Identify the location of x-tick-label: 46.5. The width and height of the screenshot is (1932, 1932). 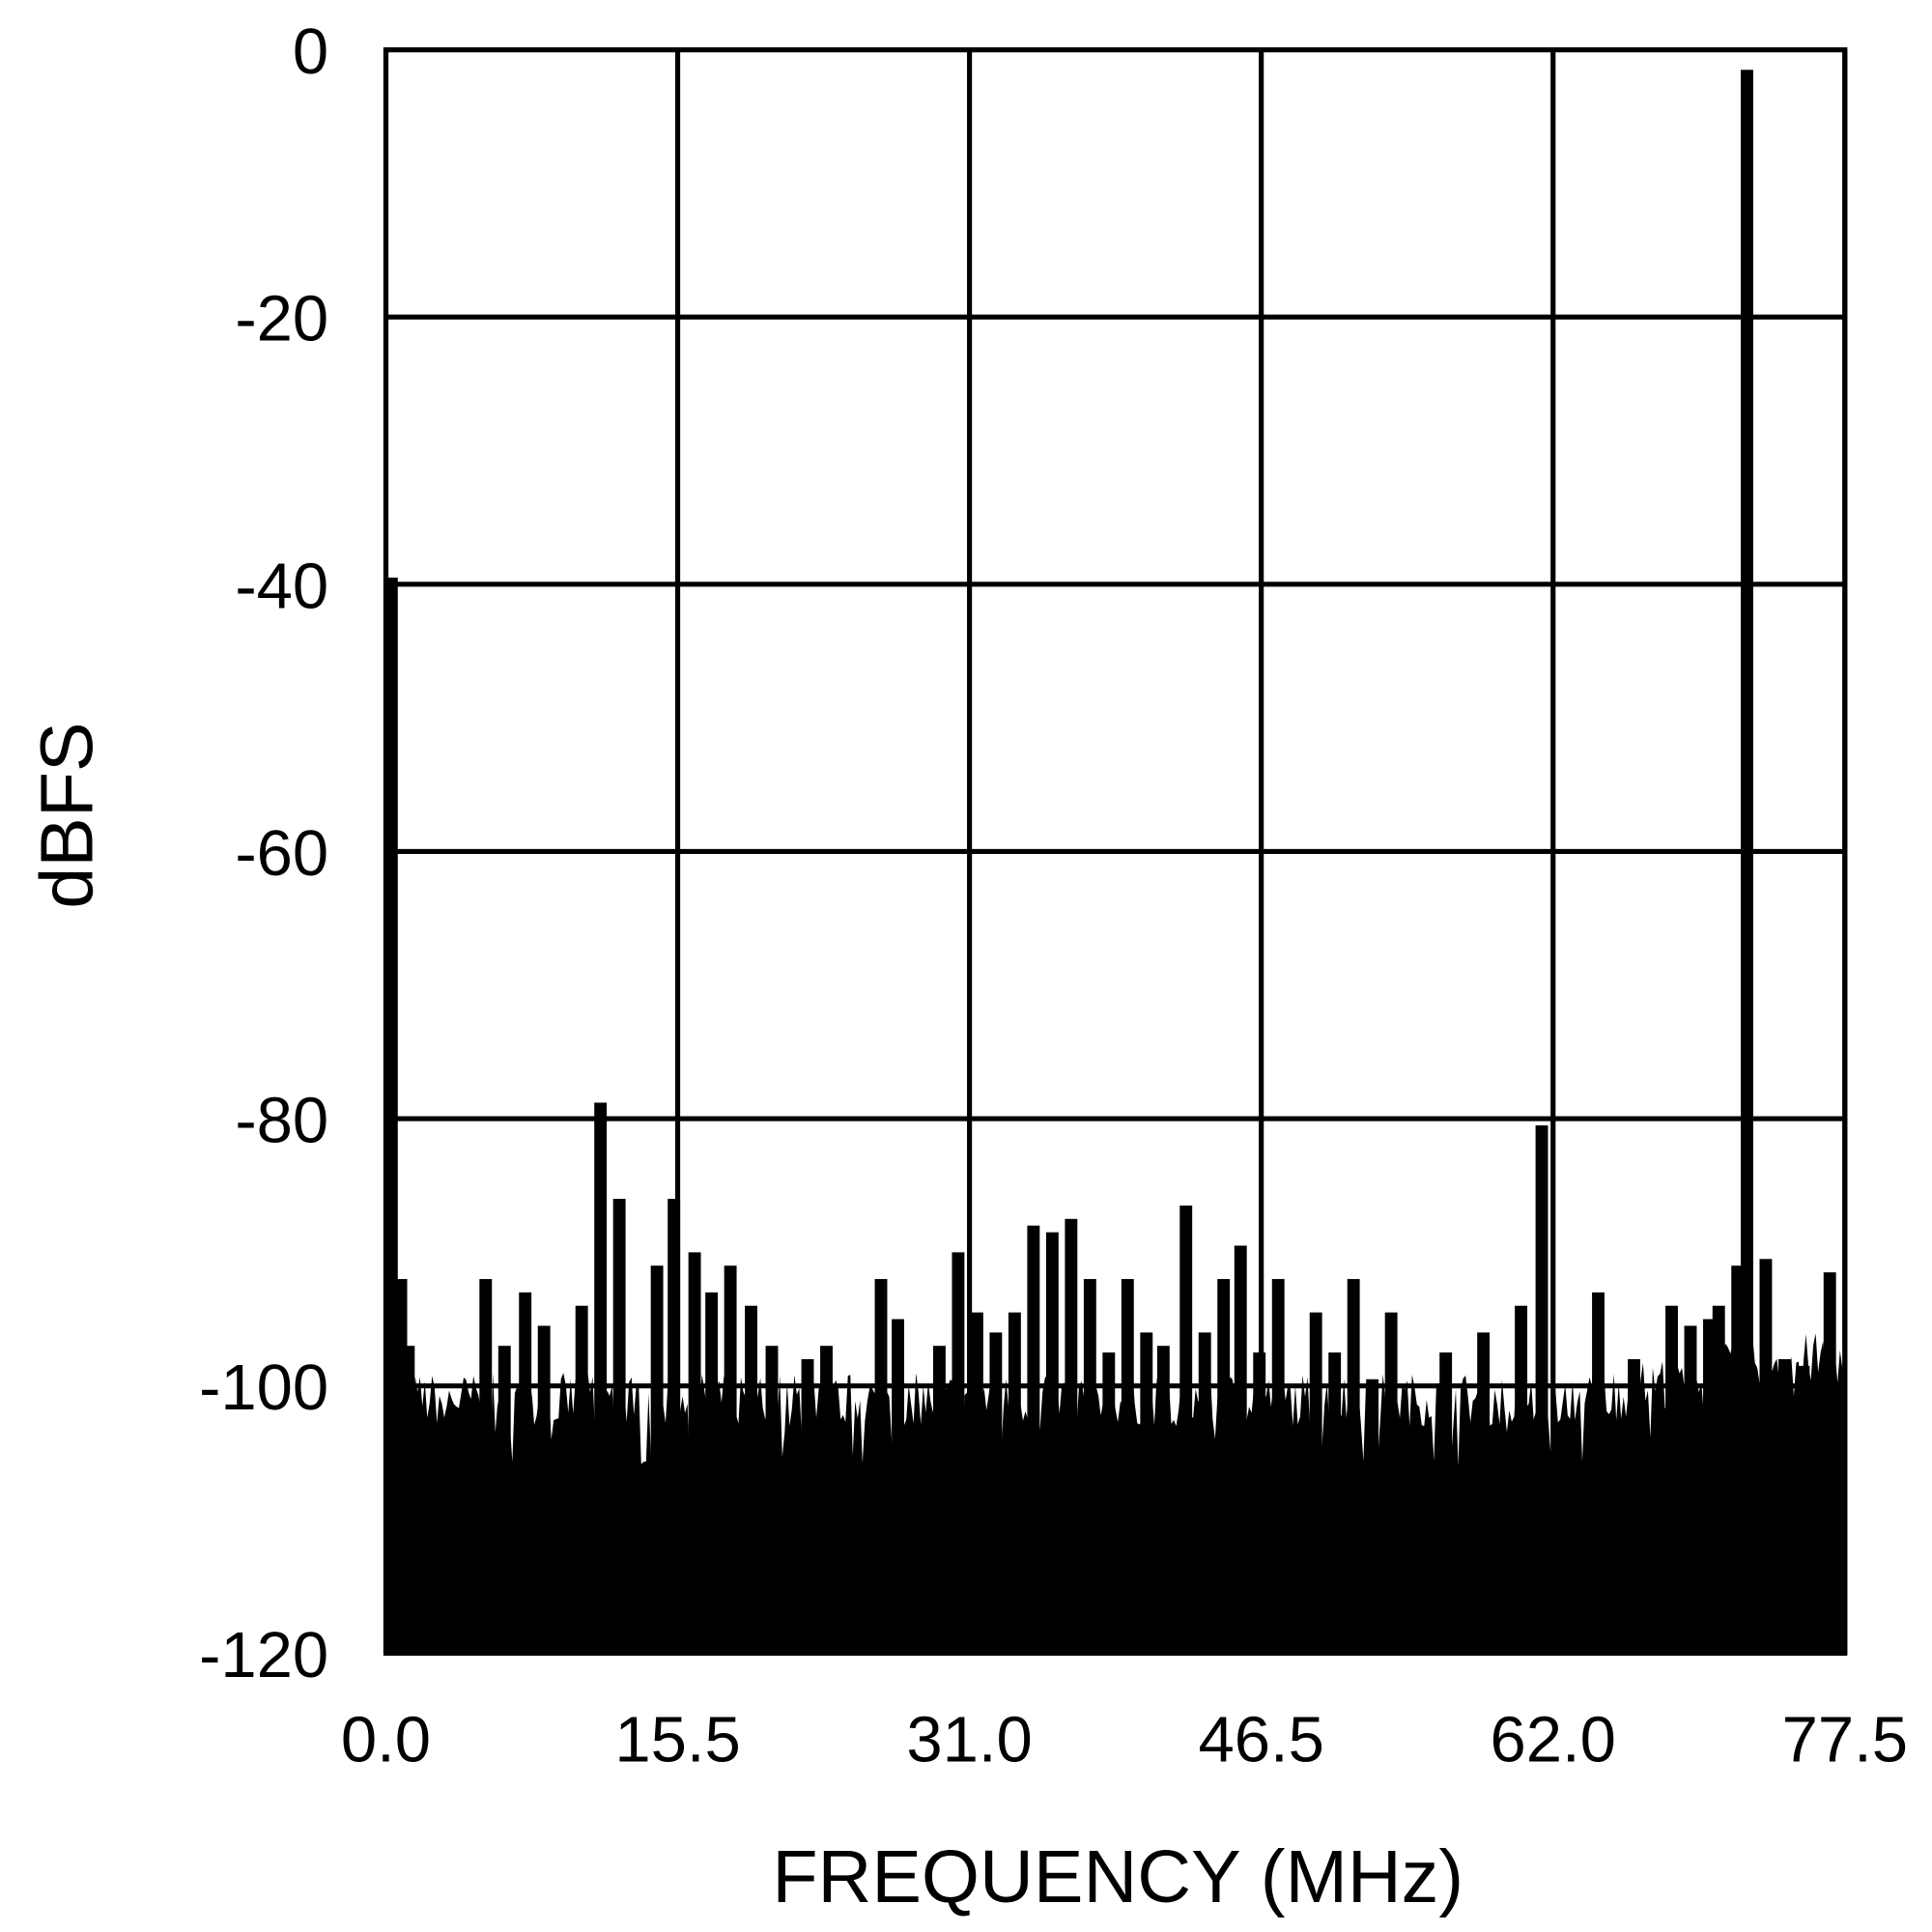
(1260, 1739).